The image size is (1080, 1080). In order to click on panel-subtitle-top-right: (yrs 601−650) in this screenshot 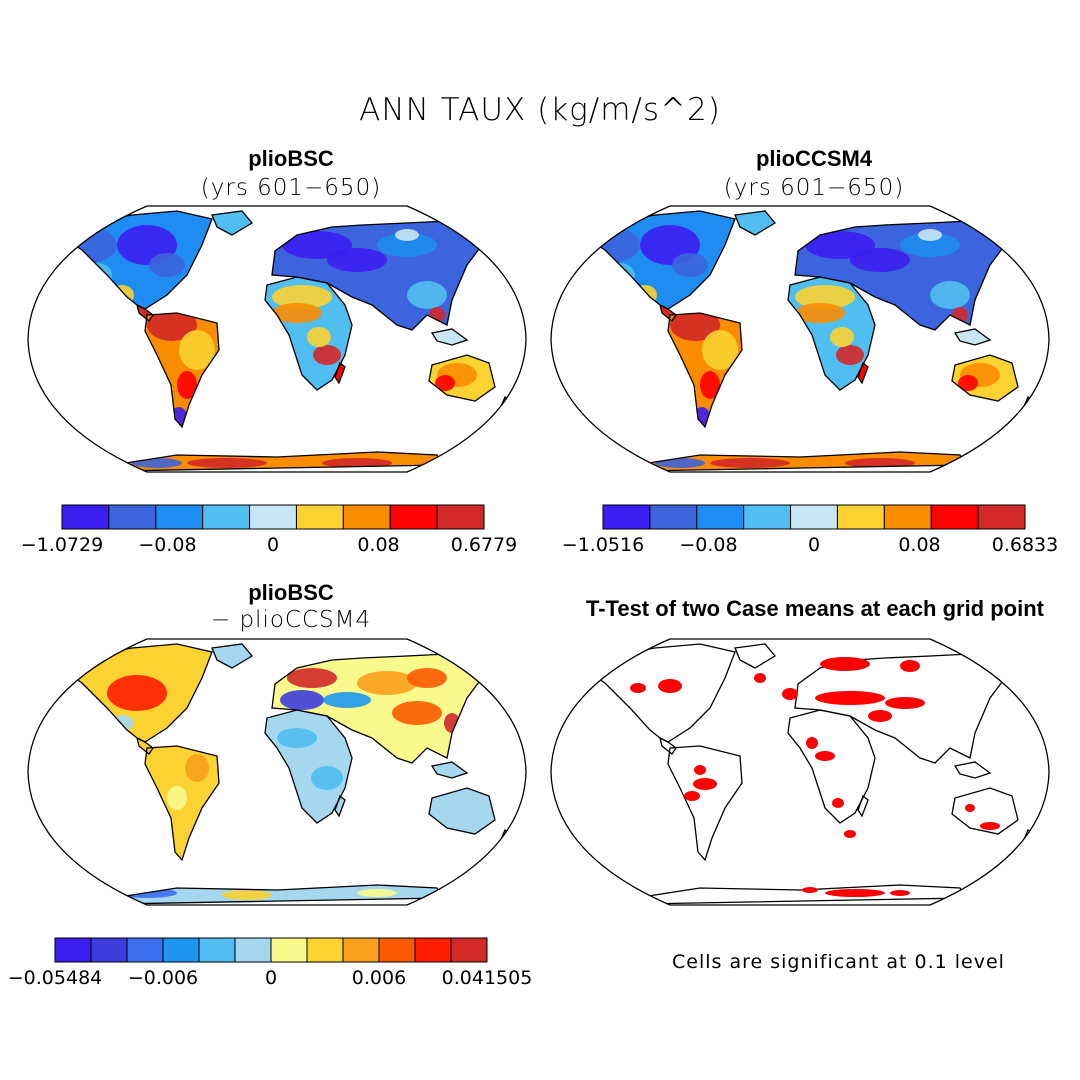, I will do `click(814, 188)`.